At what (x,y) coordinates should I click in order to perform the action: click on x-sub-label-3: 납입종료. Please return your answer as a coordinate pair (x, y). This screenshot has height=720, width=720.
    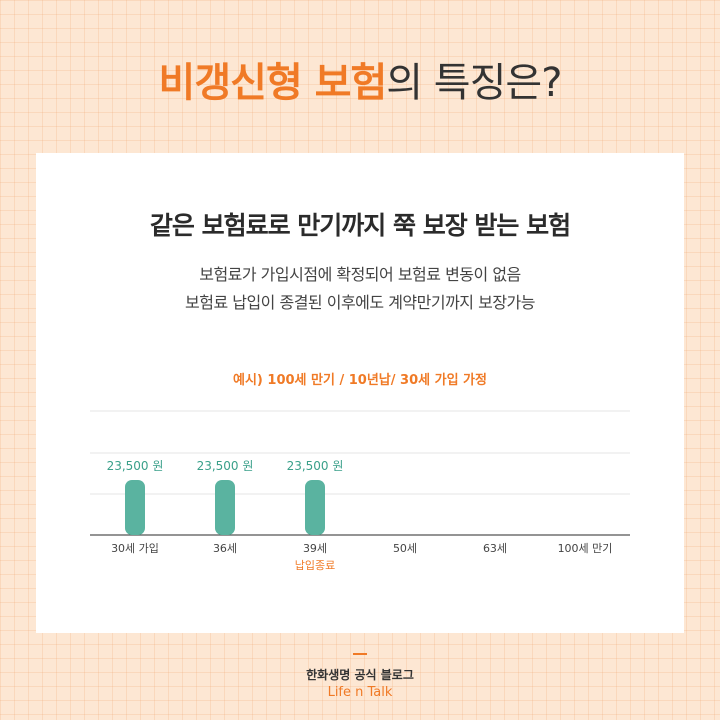
    Looking at the image, I should click on (315, 565).